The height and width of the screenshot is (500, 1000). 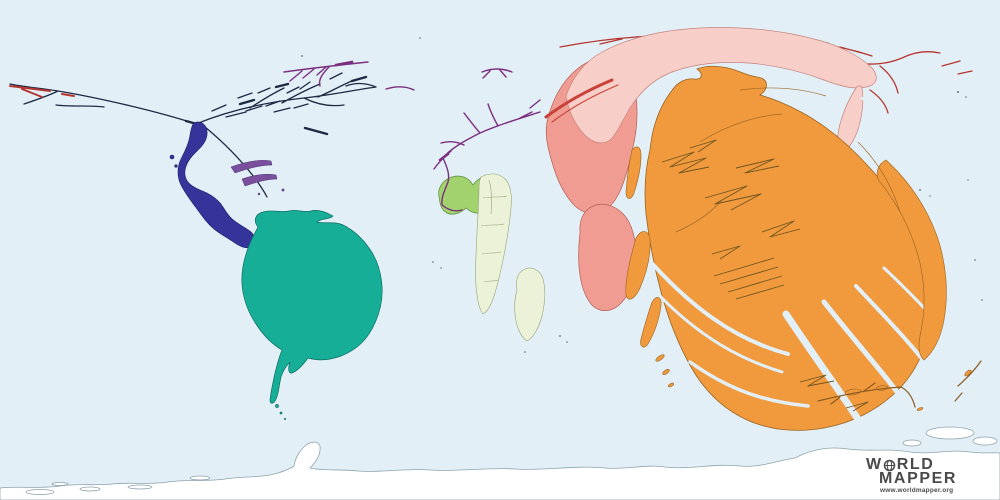 I want to click on south-america-blob, so click(x=312, y=307).